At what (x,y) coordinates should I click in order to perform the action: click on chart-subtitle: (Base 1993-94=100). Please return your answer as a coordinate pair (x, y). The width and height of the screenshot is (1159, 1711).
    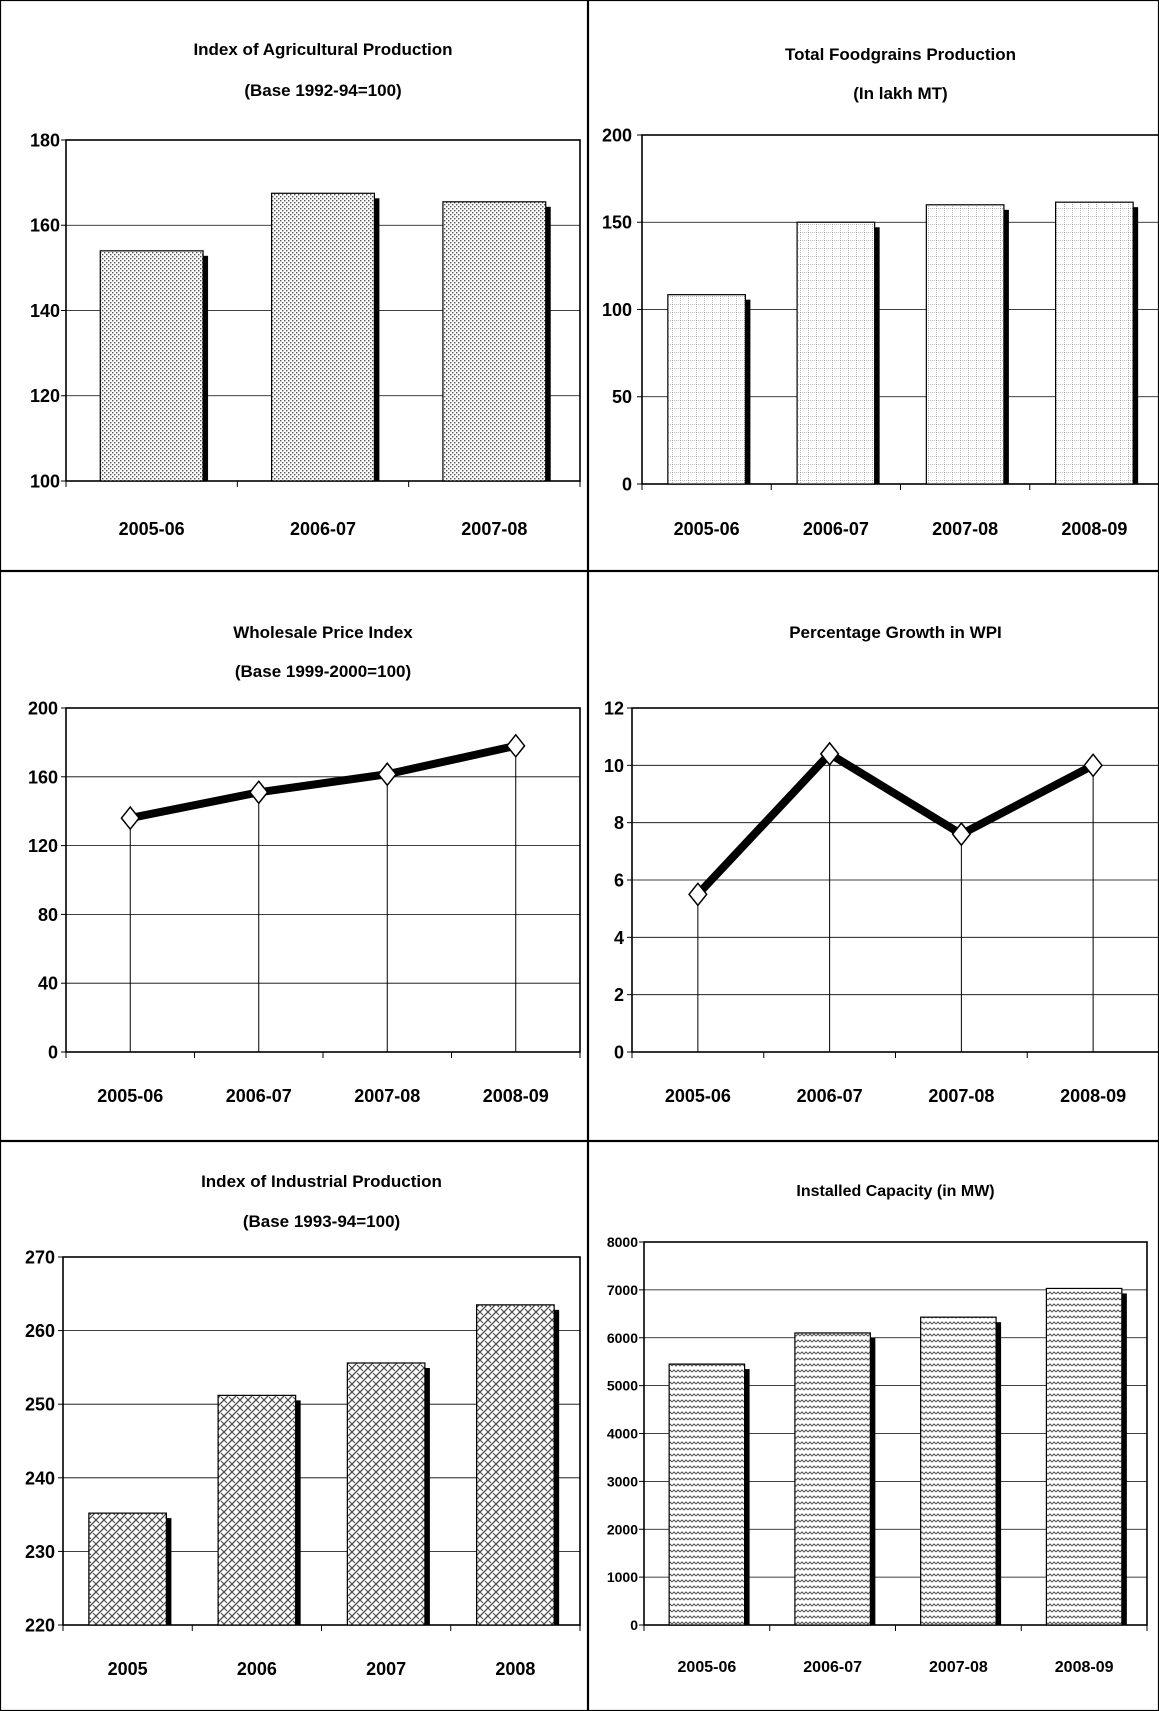
    Looking at the image, I should click on (321, 1221).